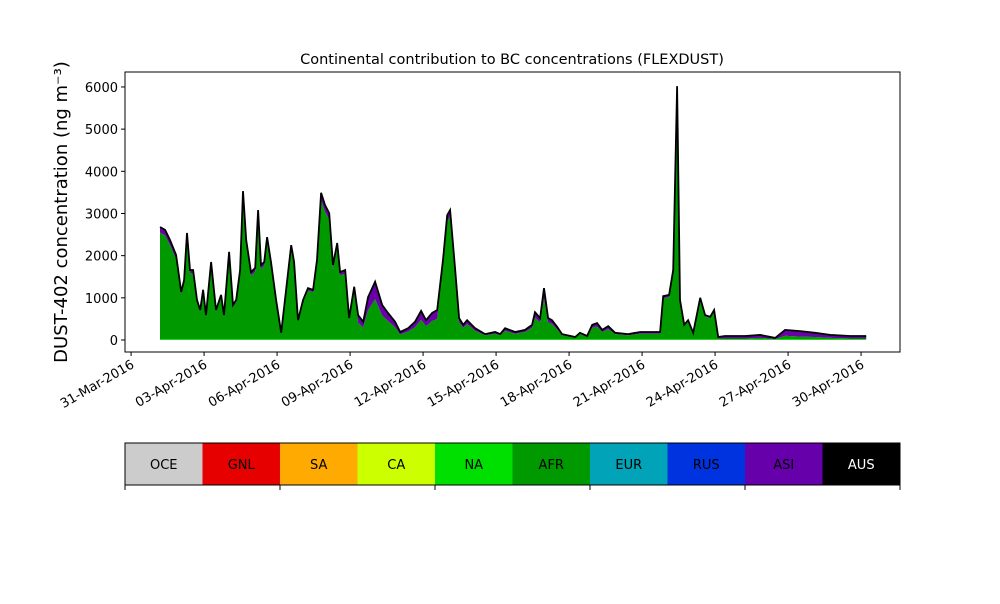 The height and width of the screenshot is (604, 1000). I want to click on legend-label: ASI, so click(783, 465).